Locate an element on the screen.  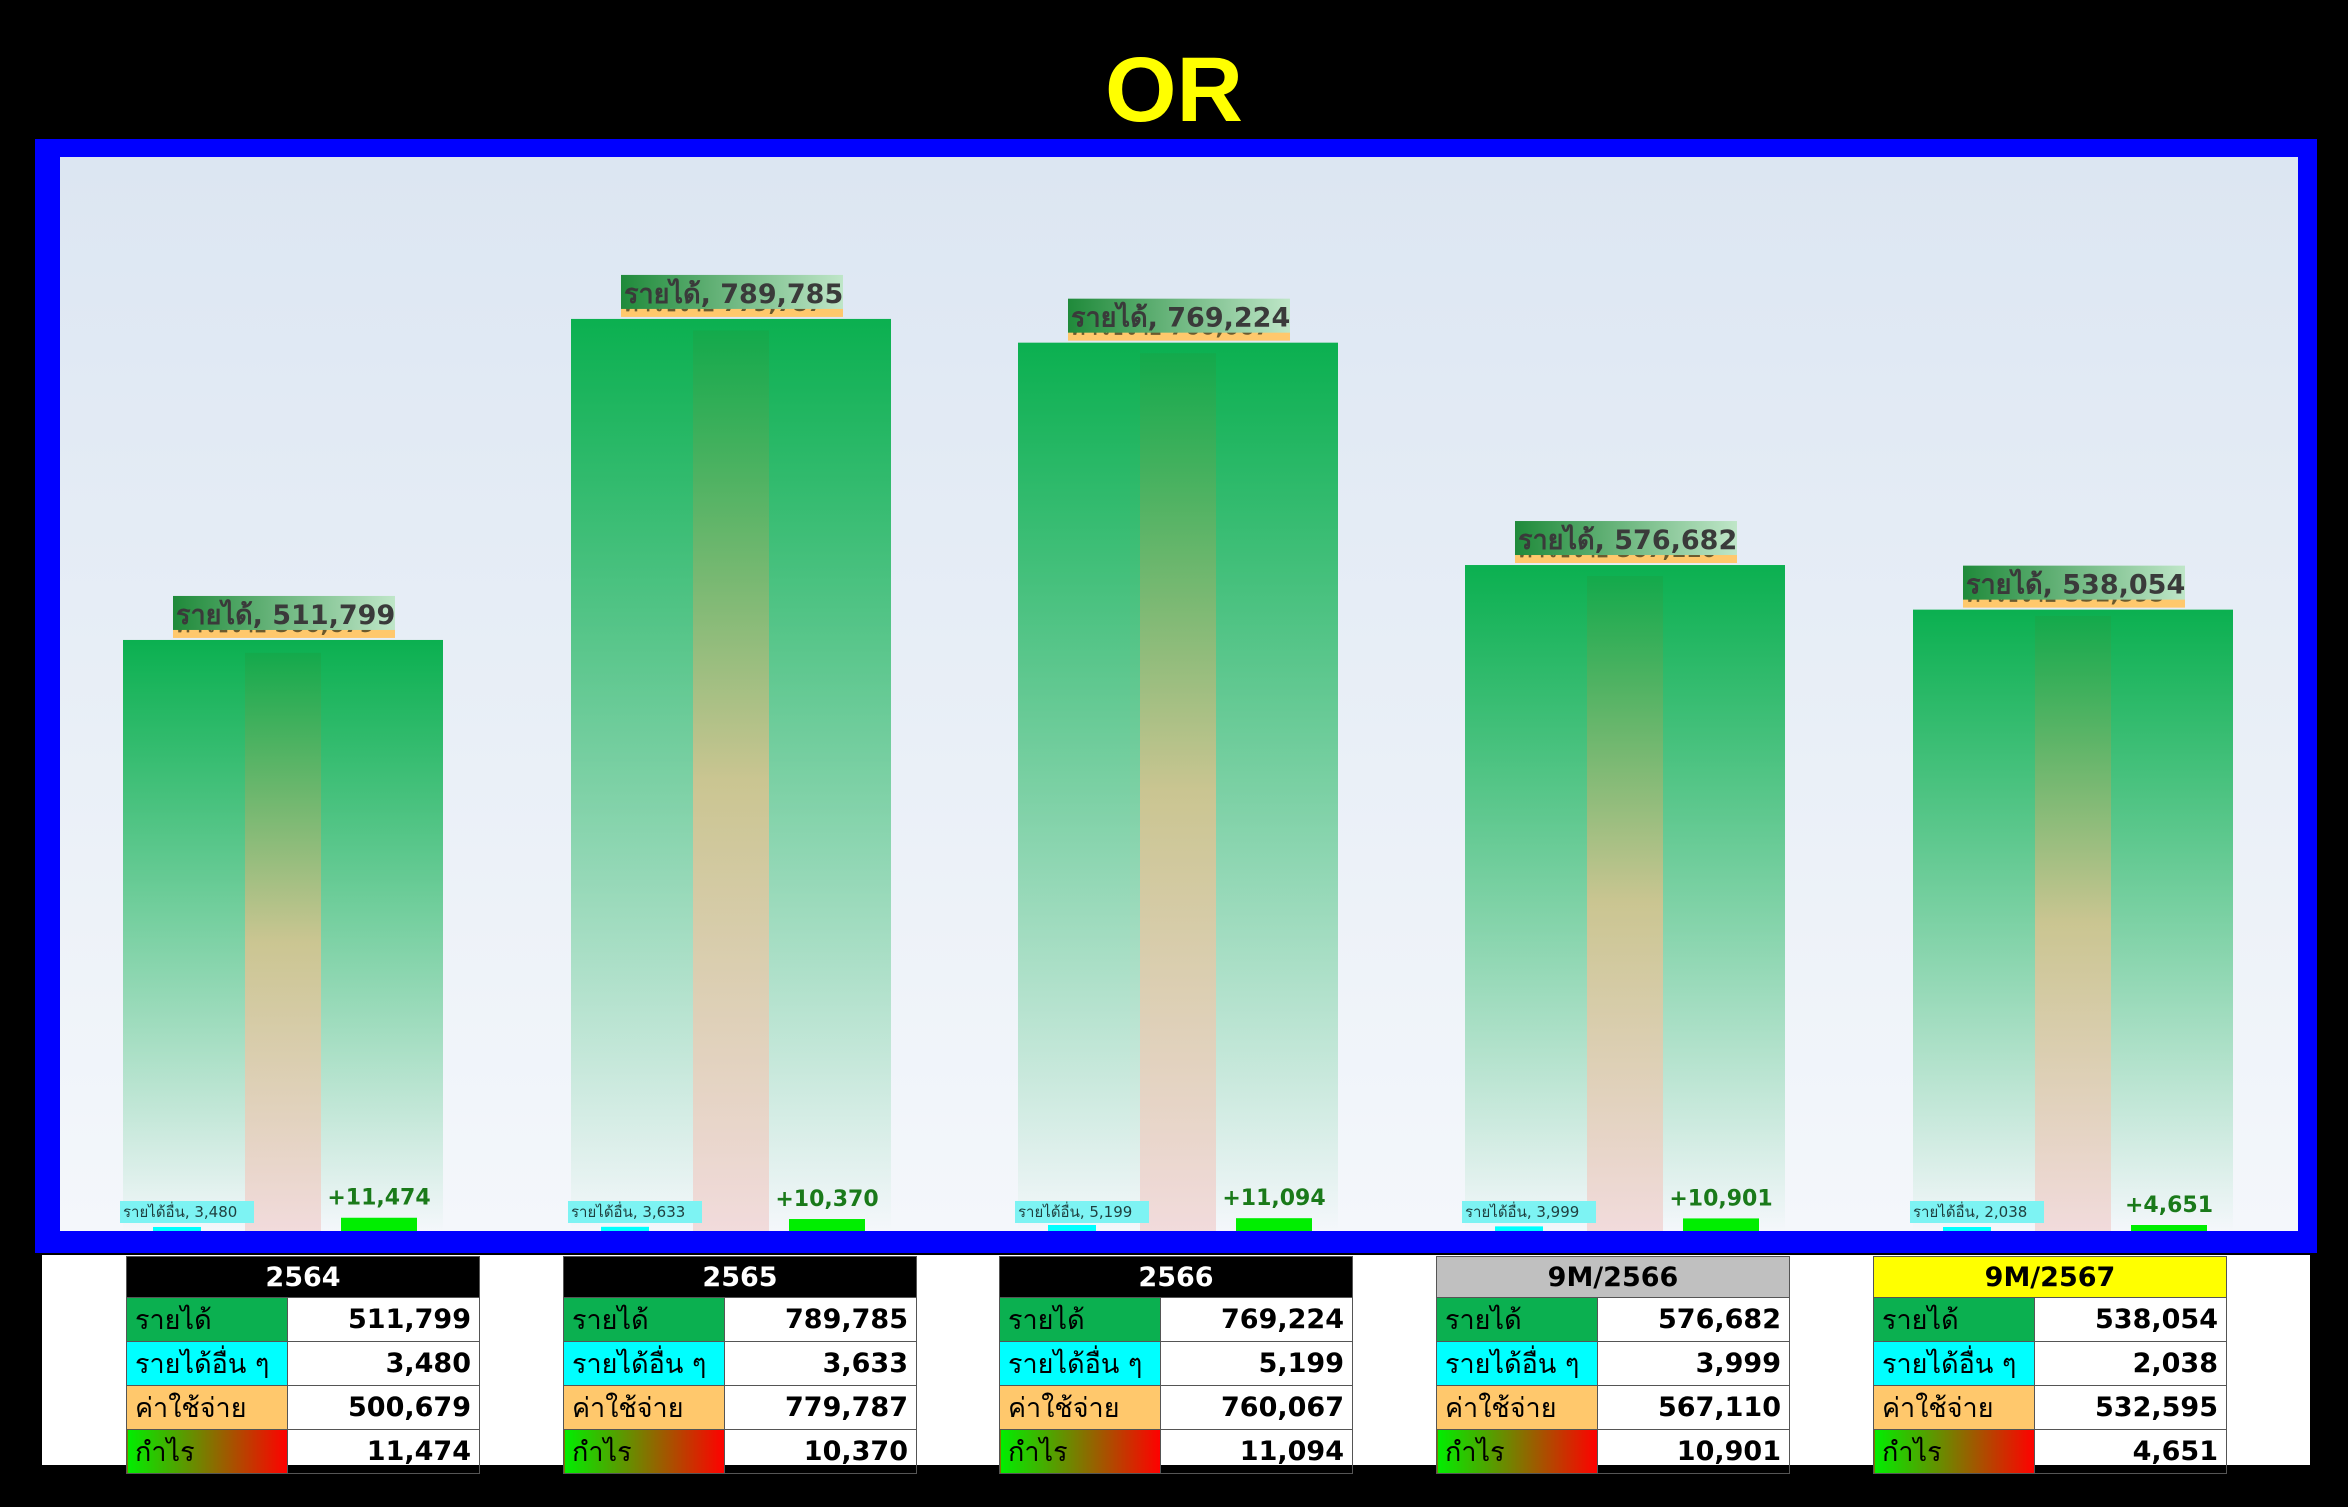
other-income-label: รายได้อื่น, 5,199 is located at coordinates (1075, 1211).